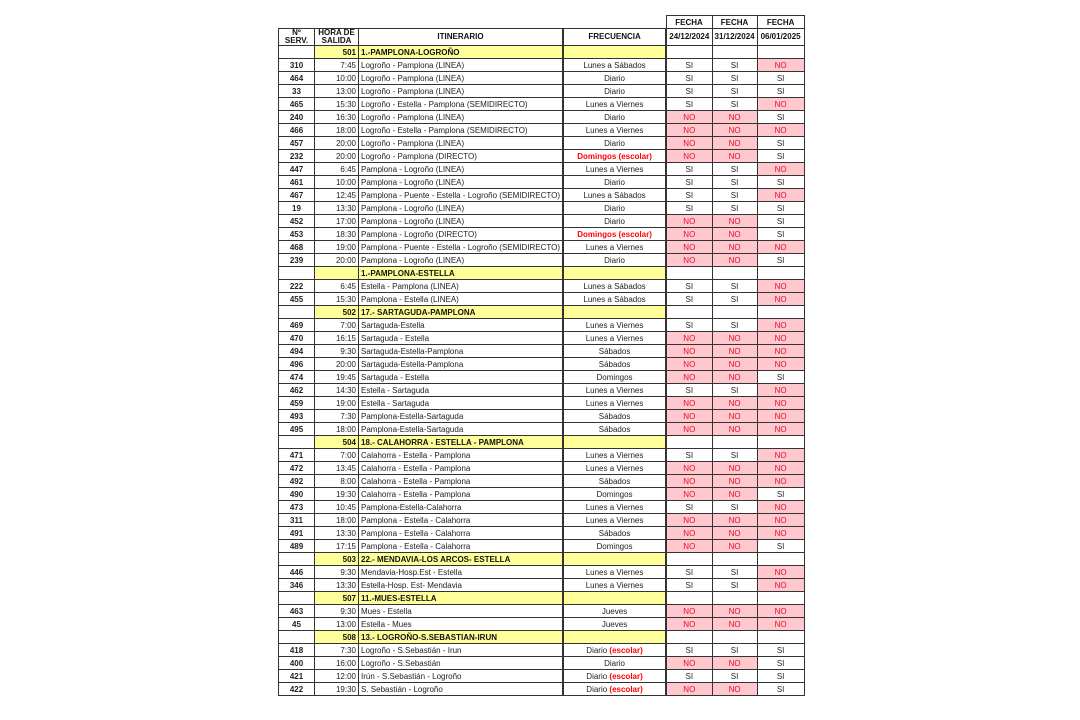 The image size is (1080, 720). I want to click on itinerary: Mues - Estella, so click(461, 611).